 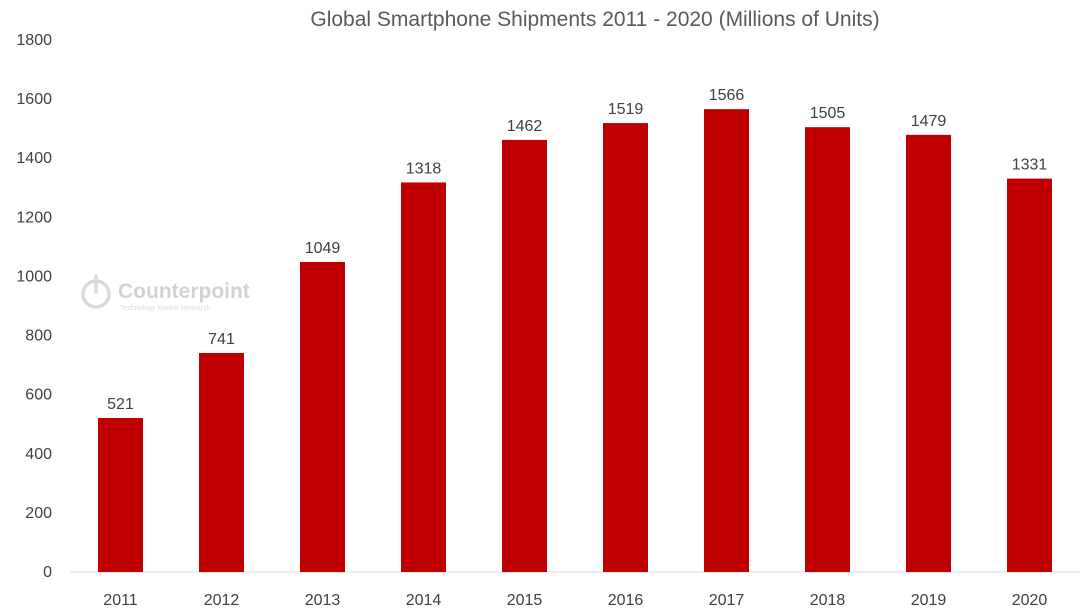 What do you see at coordinates (828, 113) in the screenshot?
I see `data-label: 1505` at bounding box center [828, 113].